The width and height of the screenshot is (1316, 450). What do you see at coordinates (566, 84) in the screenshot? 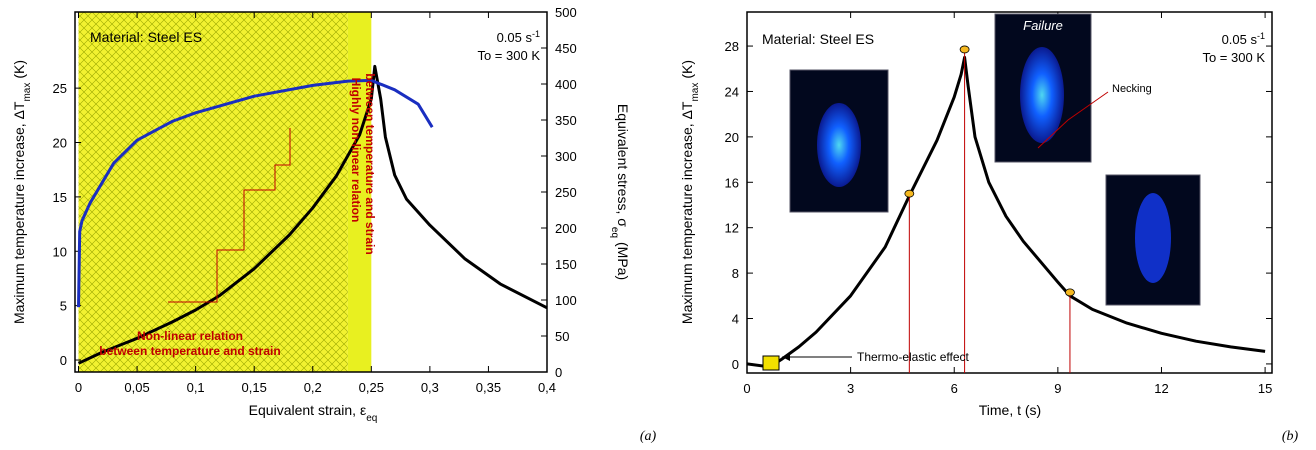
I see `y2-tick-label: 400` at bounding box center [566, 84].